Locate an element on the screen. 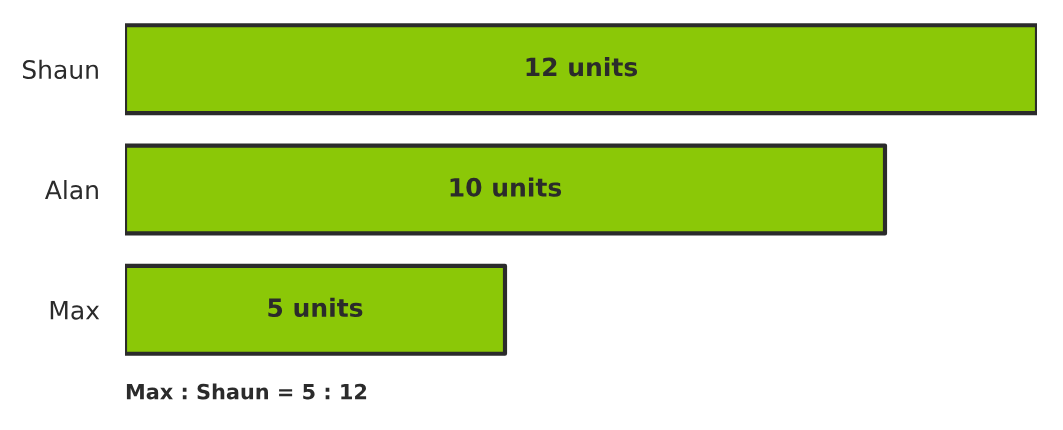  text: Max : Shaun = 5 : 12 is located at coordinates (246, 391).